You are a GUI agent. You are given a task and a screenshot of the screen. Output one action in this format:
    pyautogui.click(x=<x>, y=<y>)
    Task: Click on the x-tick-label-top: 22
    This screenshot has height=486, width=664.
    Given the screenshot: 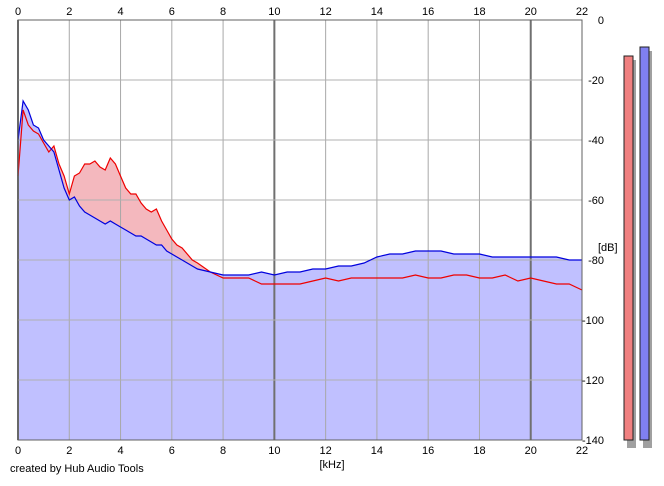 What is the action you would take?
    pyautogui.click(x=582, y=12)
    